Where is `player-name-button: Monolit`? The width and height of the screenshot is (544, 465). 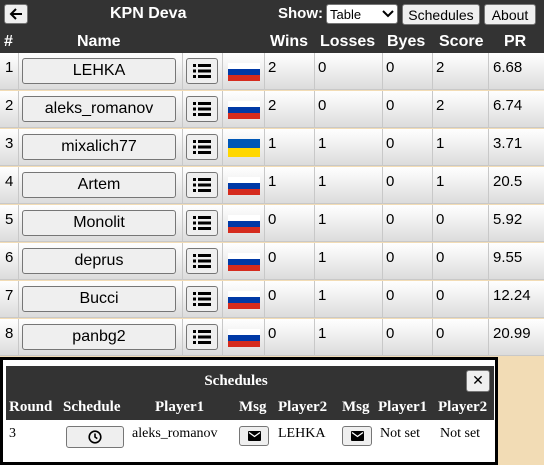
player-name-button: Monolit is located at coordinates (99, 223).